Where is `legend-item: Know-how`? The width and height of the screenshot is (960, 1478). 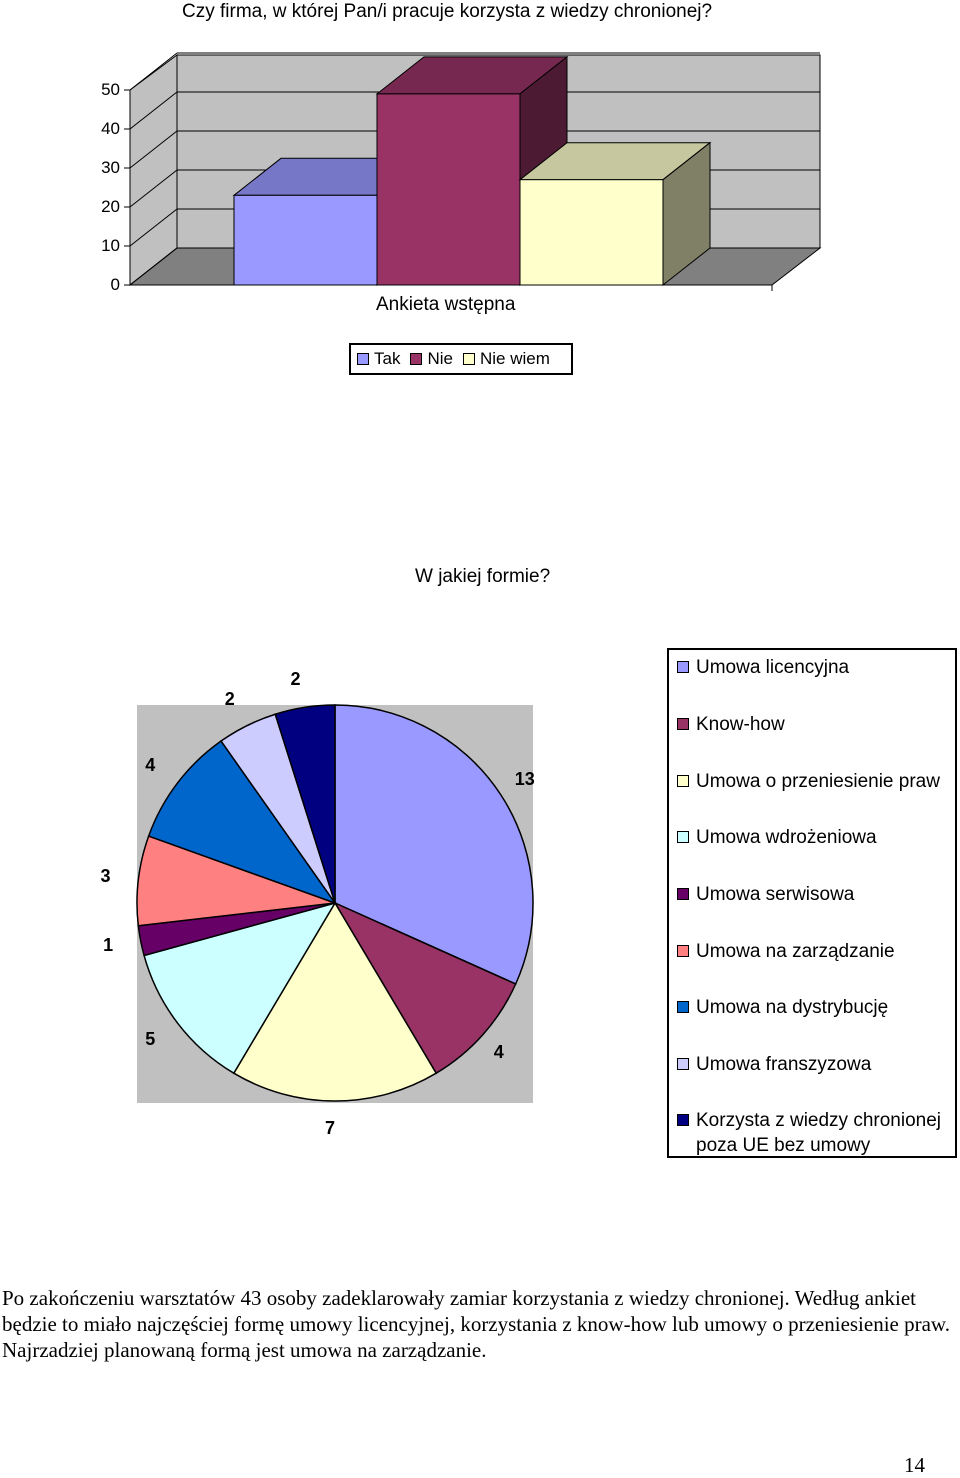 legend-item: Know-how is located at coordinates (731, 724).